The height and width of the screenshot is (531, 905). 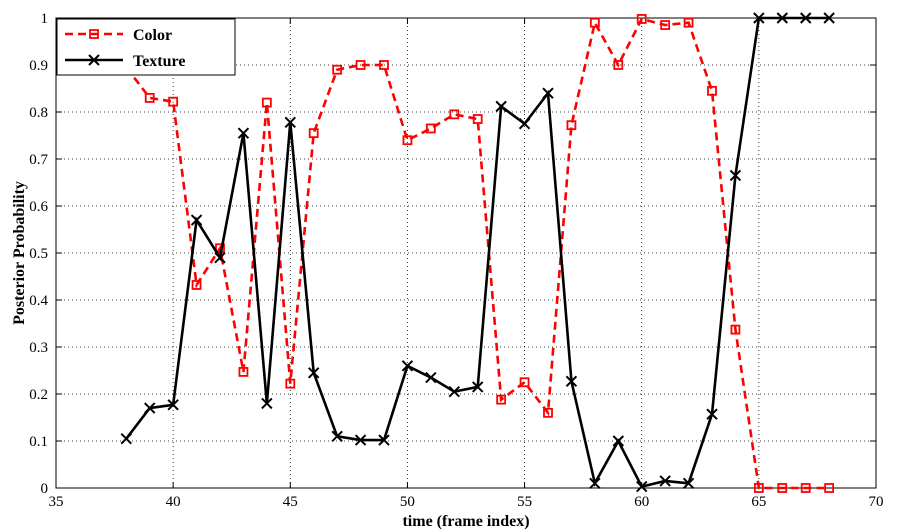 I want to click on x-tick-label: 65, so click(x=758, y=502).